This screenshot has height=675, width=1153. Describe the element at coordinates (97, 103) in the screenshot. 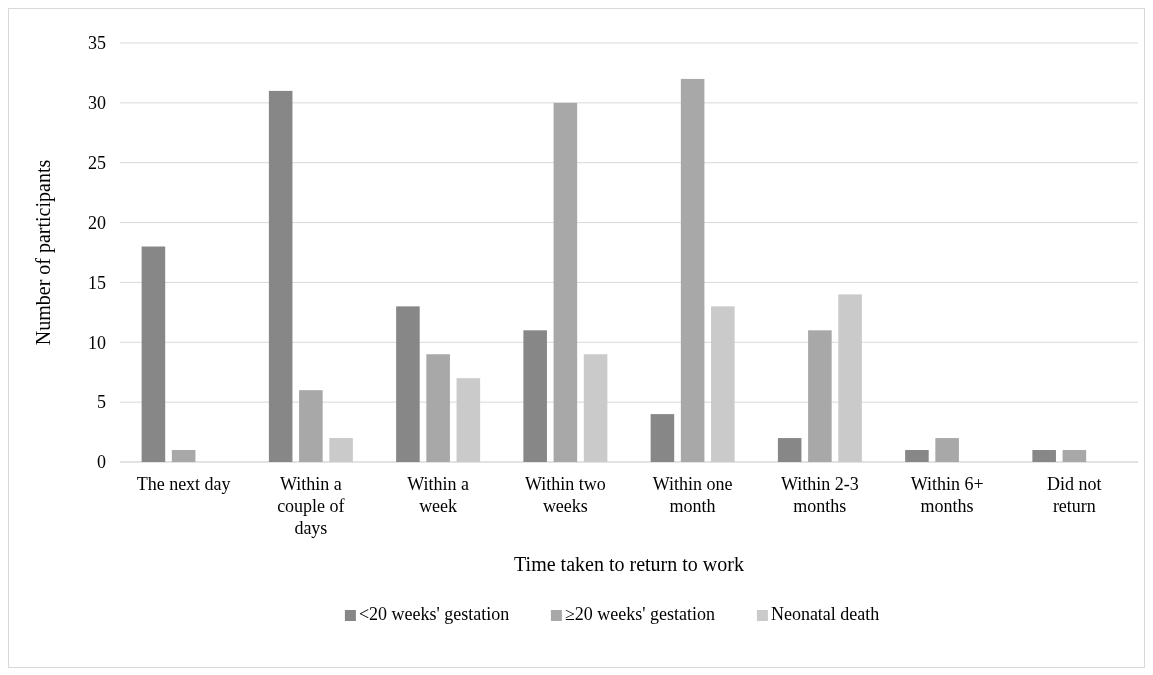

I see `y-tick-label: 30` at that location.